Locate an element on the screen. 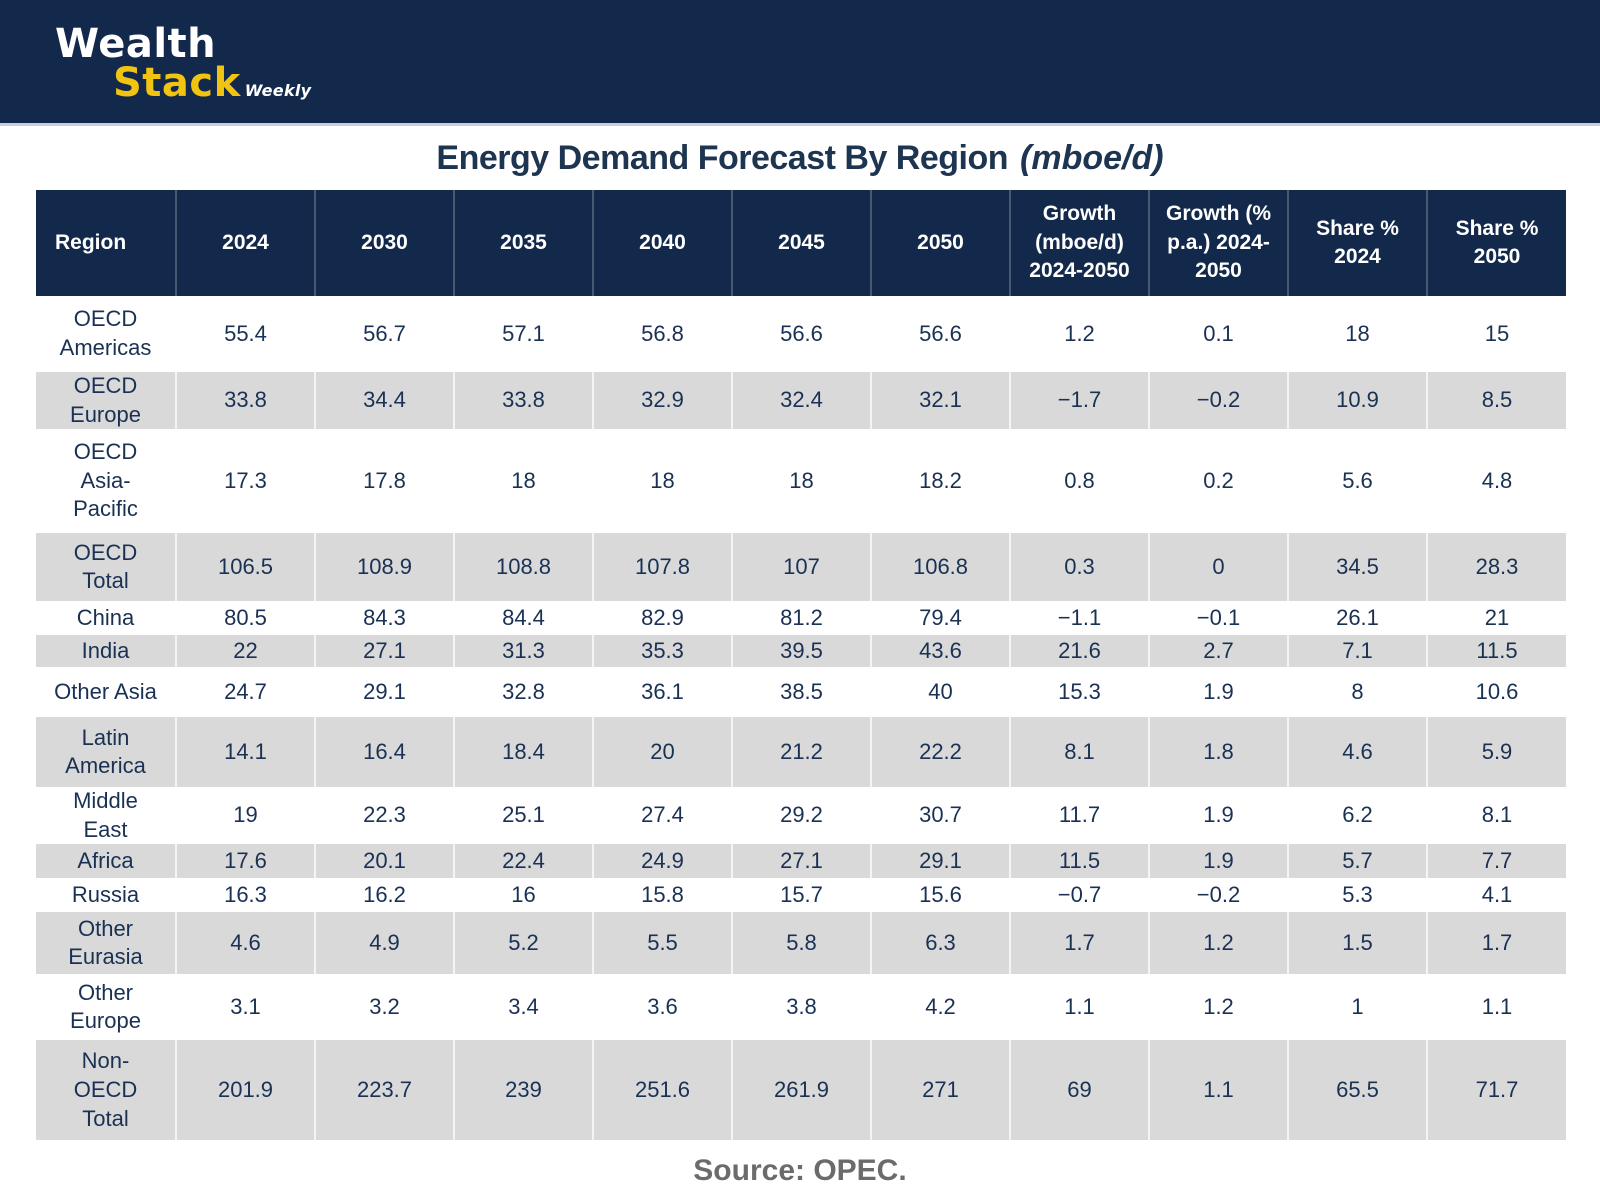  column-header: Growth (% p.a.) 2024-2050 is located at coordinates (1218, 243).